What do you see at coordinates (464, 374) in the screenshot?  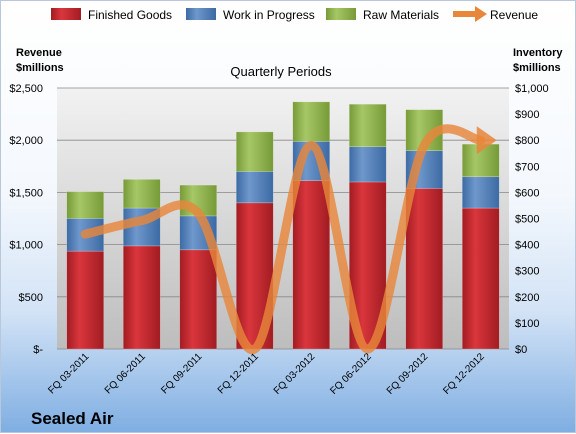 I see `x-axis-tick-label: FQ 12-2012` at bounding box center [464, 374].